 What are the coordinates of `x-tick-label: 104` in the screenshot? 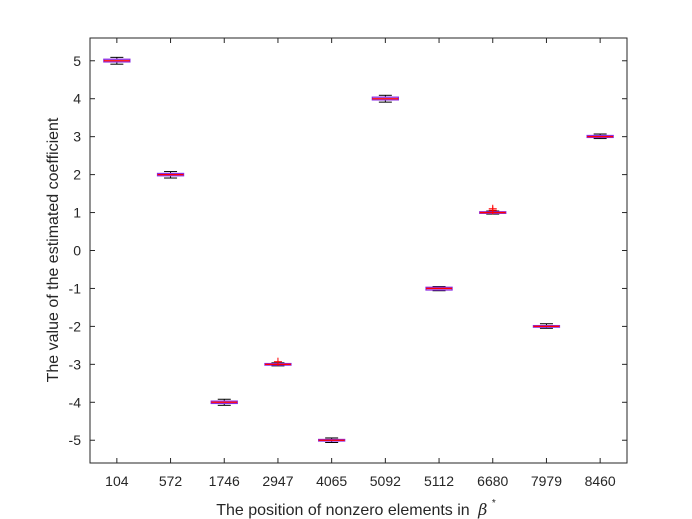 It's located at (117, 481).